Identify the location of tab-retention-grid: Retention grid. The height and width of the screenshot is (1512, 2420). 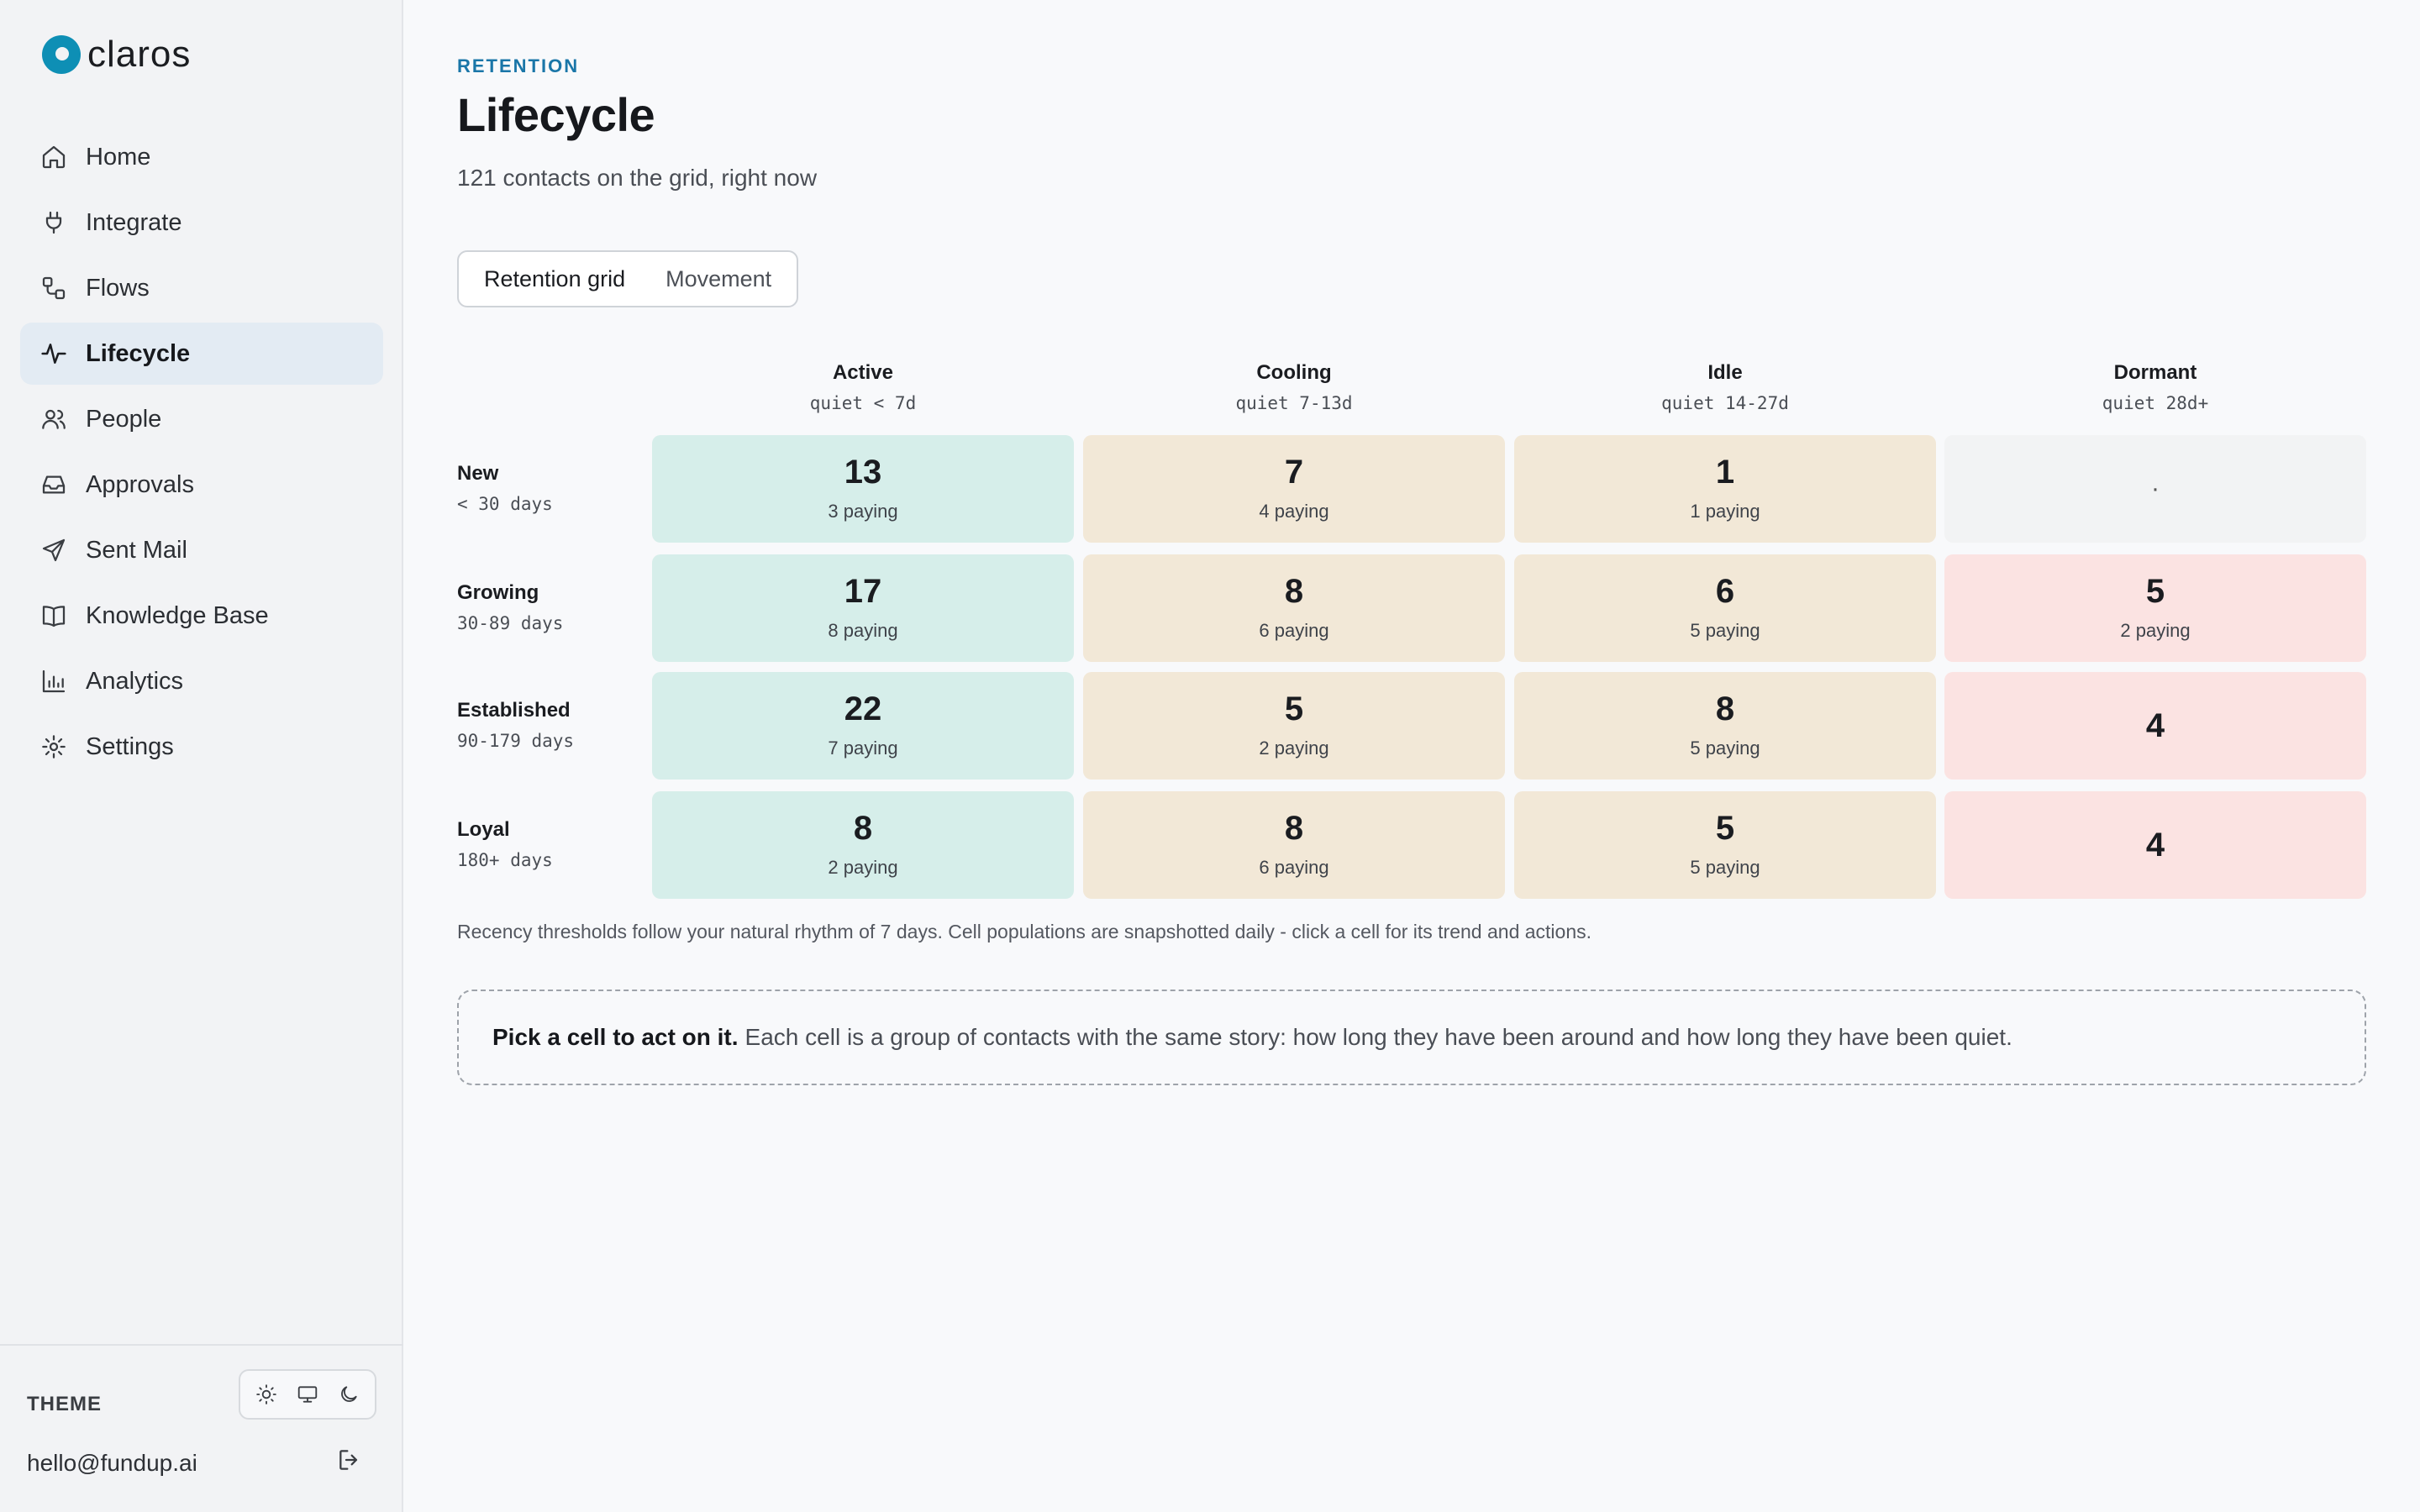
(555, 278).